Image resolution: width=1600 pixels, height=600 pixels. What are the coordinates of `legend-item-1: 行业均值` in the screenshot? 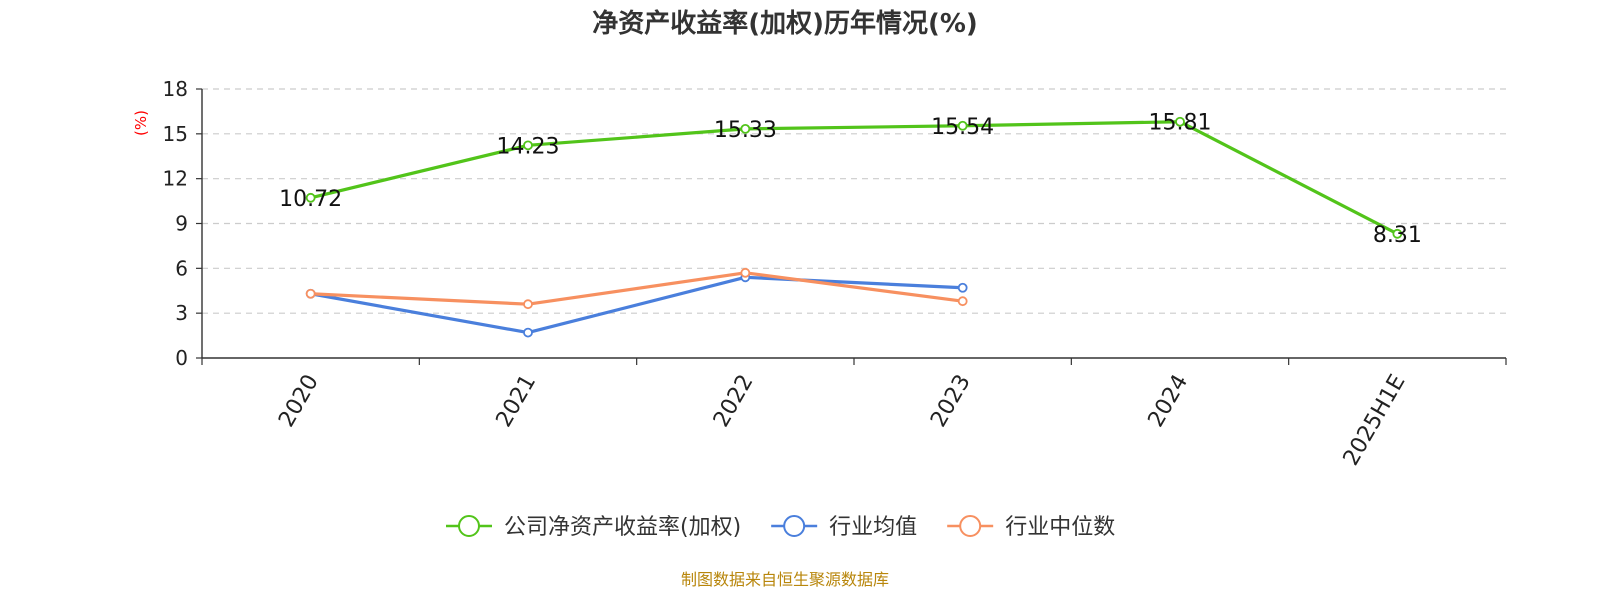 It's located at (844, 527).